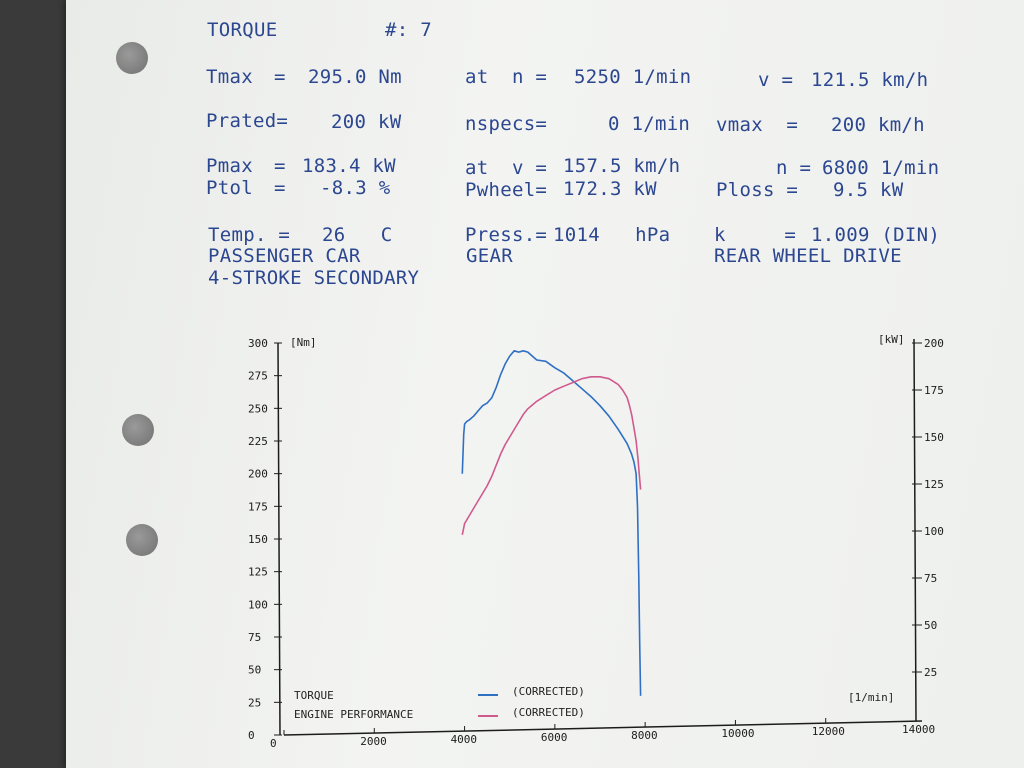  I want to click on ptol-label: Ptol, so click(229, 188).